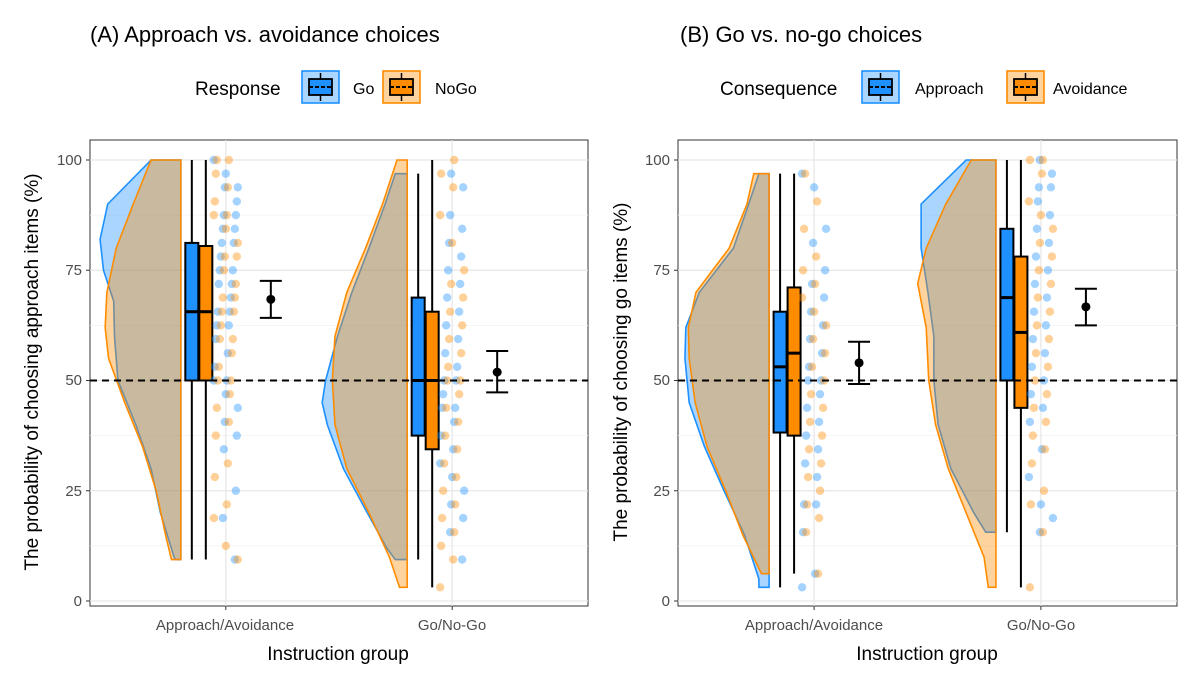  Describe the element at coordinates (497, 372) in the screenshot. I see `mean-point` at that location.